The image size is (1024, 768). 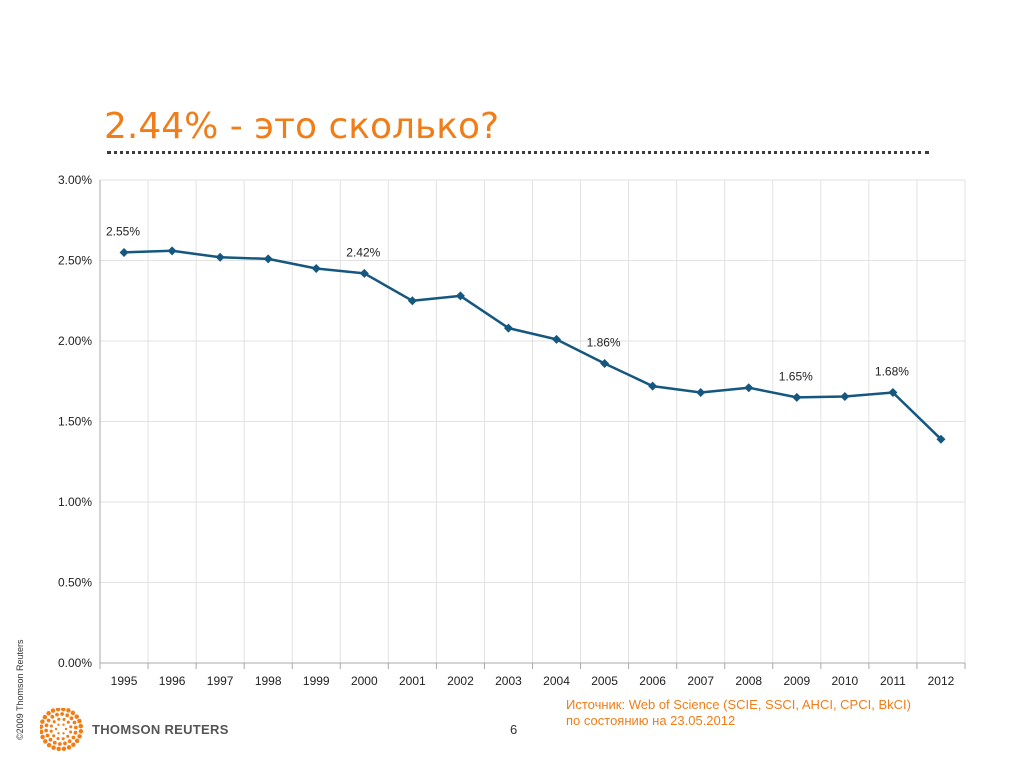 What do you see at coordinates (518, 152) in the screenshot?
I see `title-divider` at bounding box center [518, 152].